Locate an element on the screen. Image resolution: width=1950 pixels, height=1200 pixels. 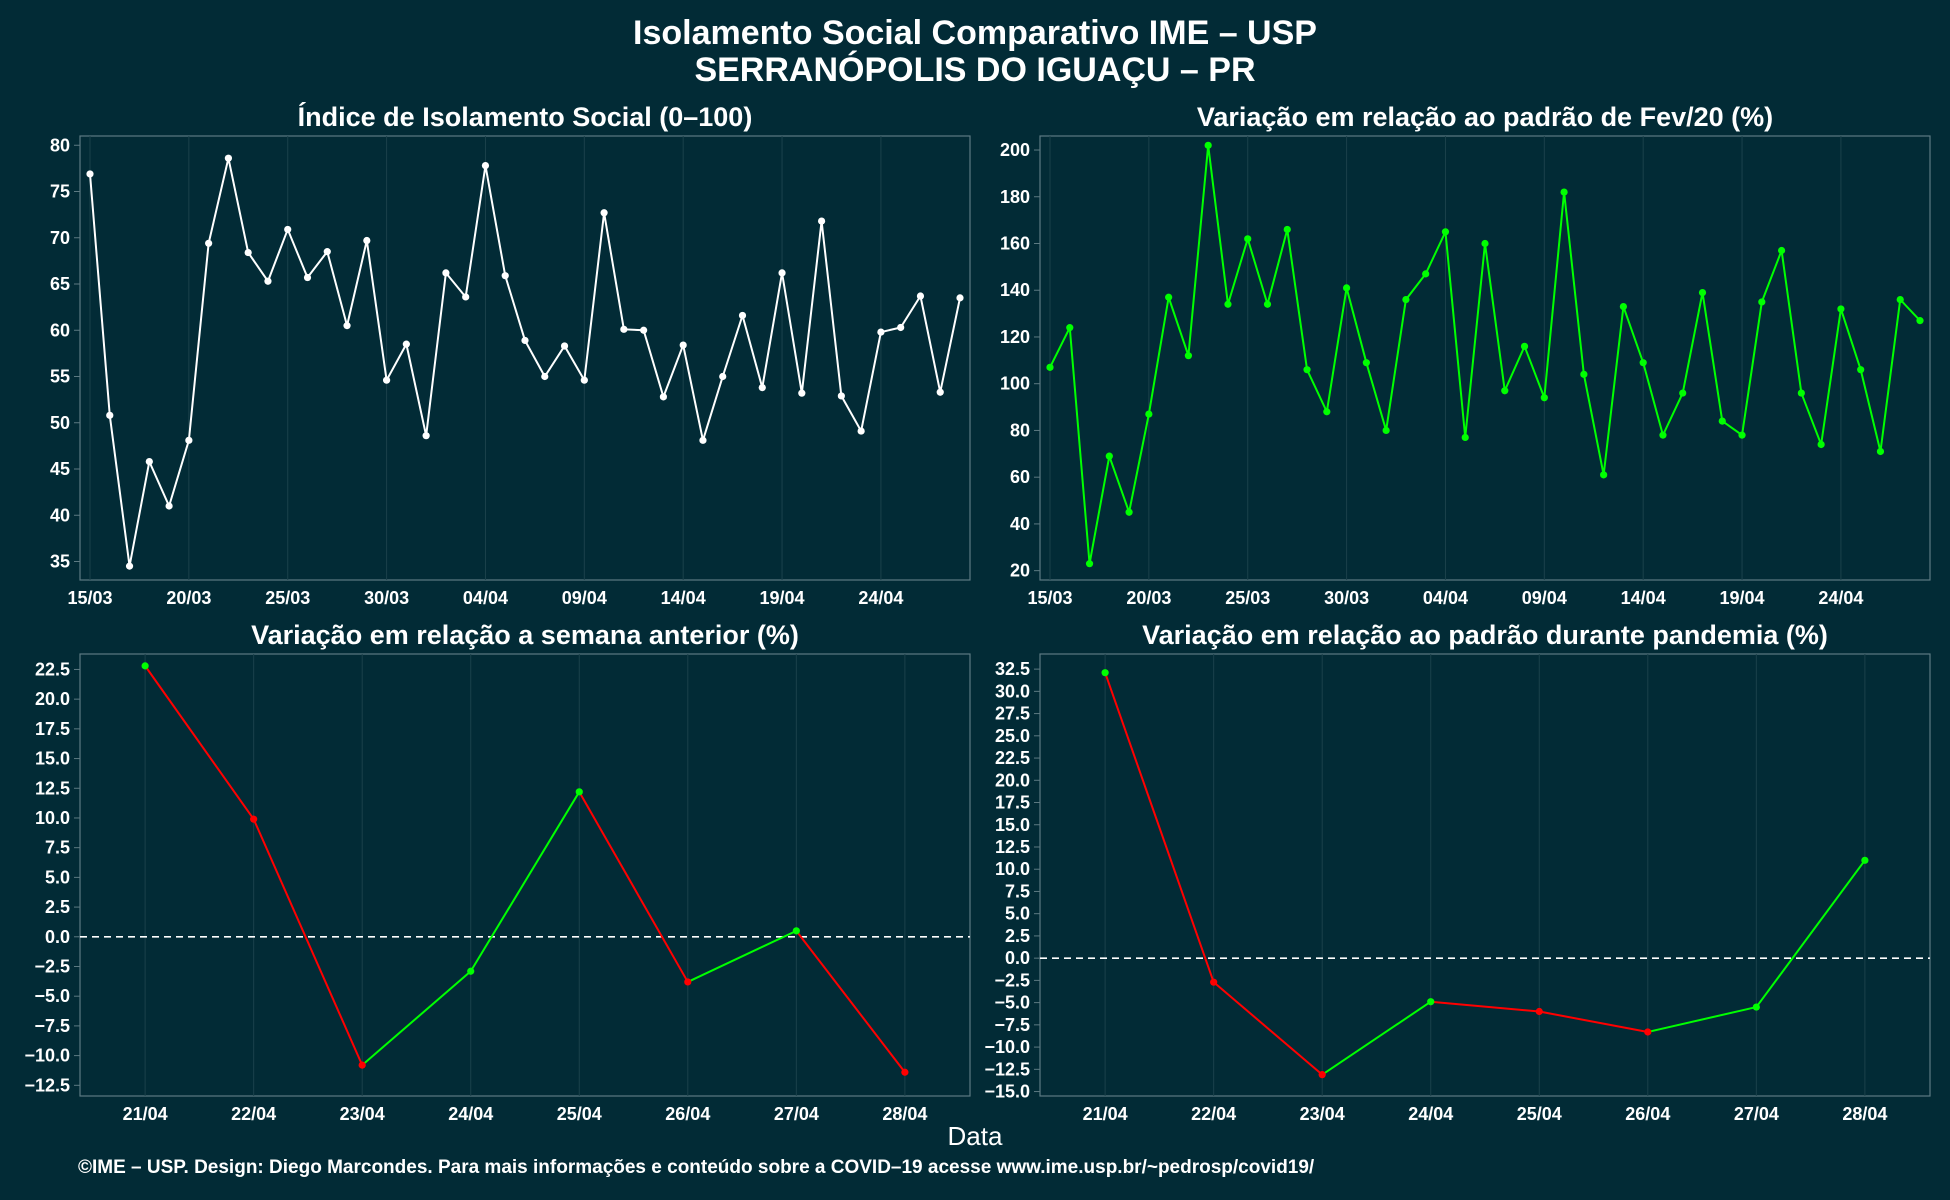
y-tick-label: 40 is located at coordinates (60, 515).